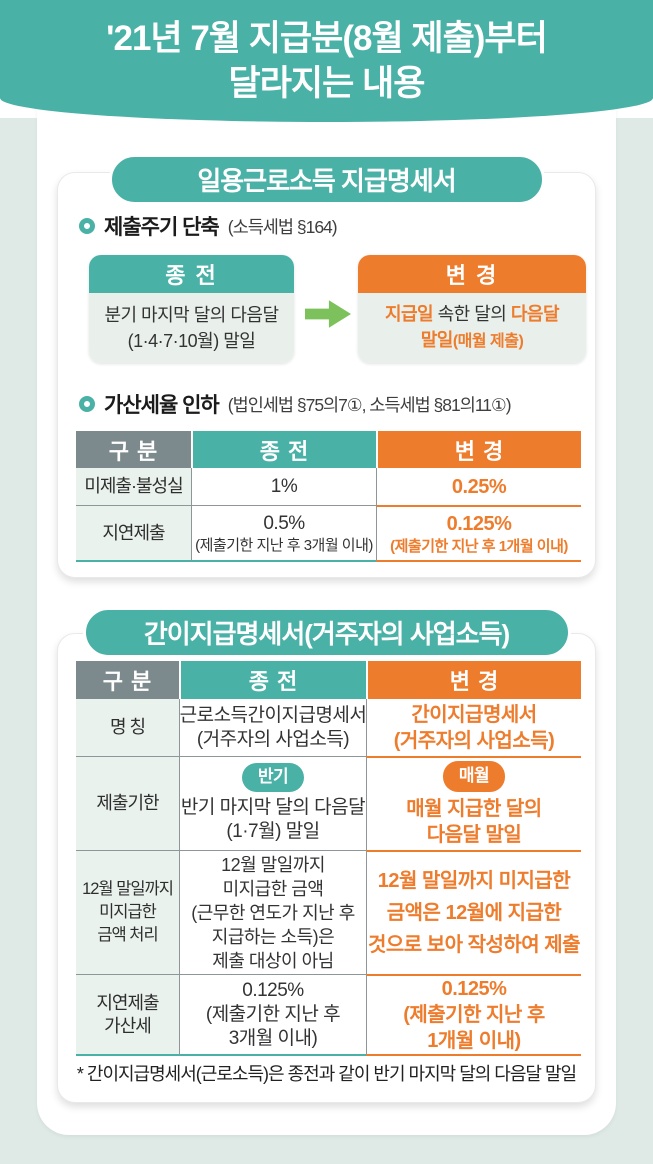  I want to click on cell-line: 근로소득간이지급명세서, so click(273, 715).